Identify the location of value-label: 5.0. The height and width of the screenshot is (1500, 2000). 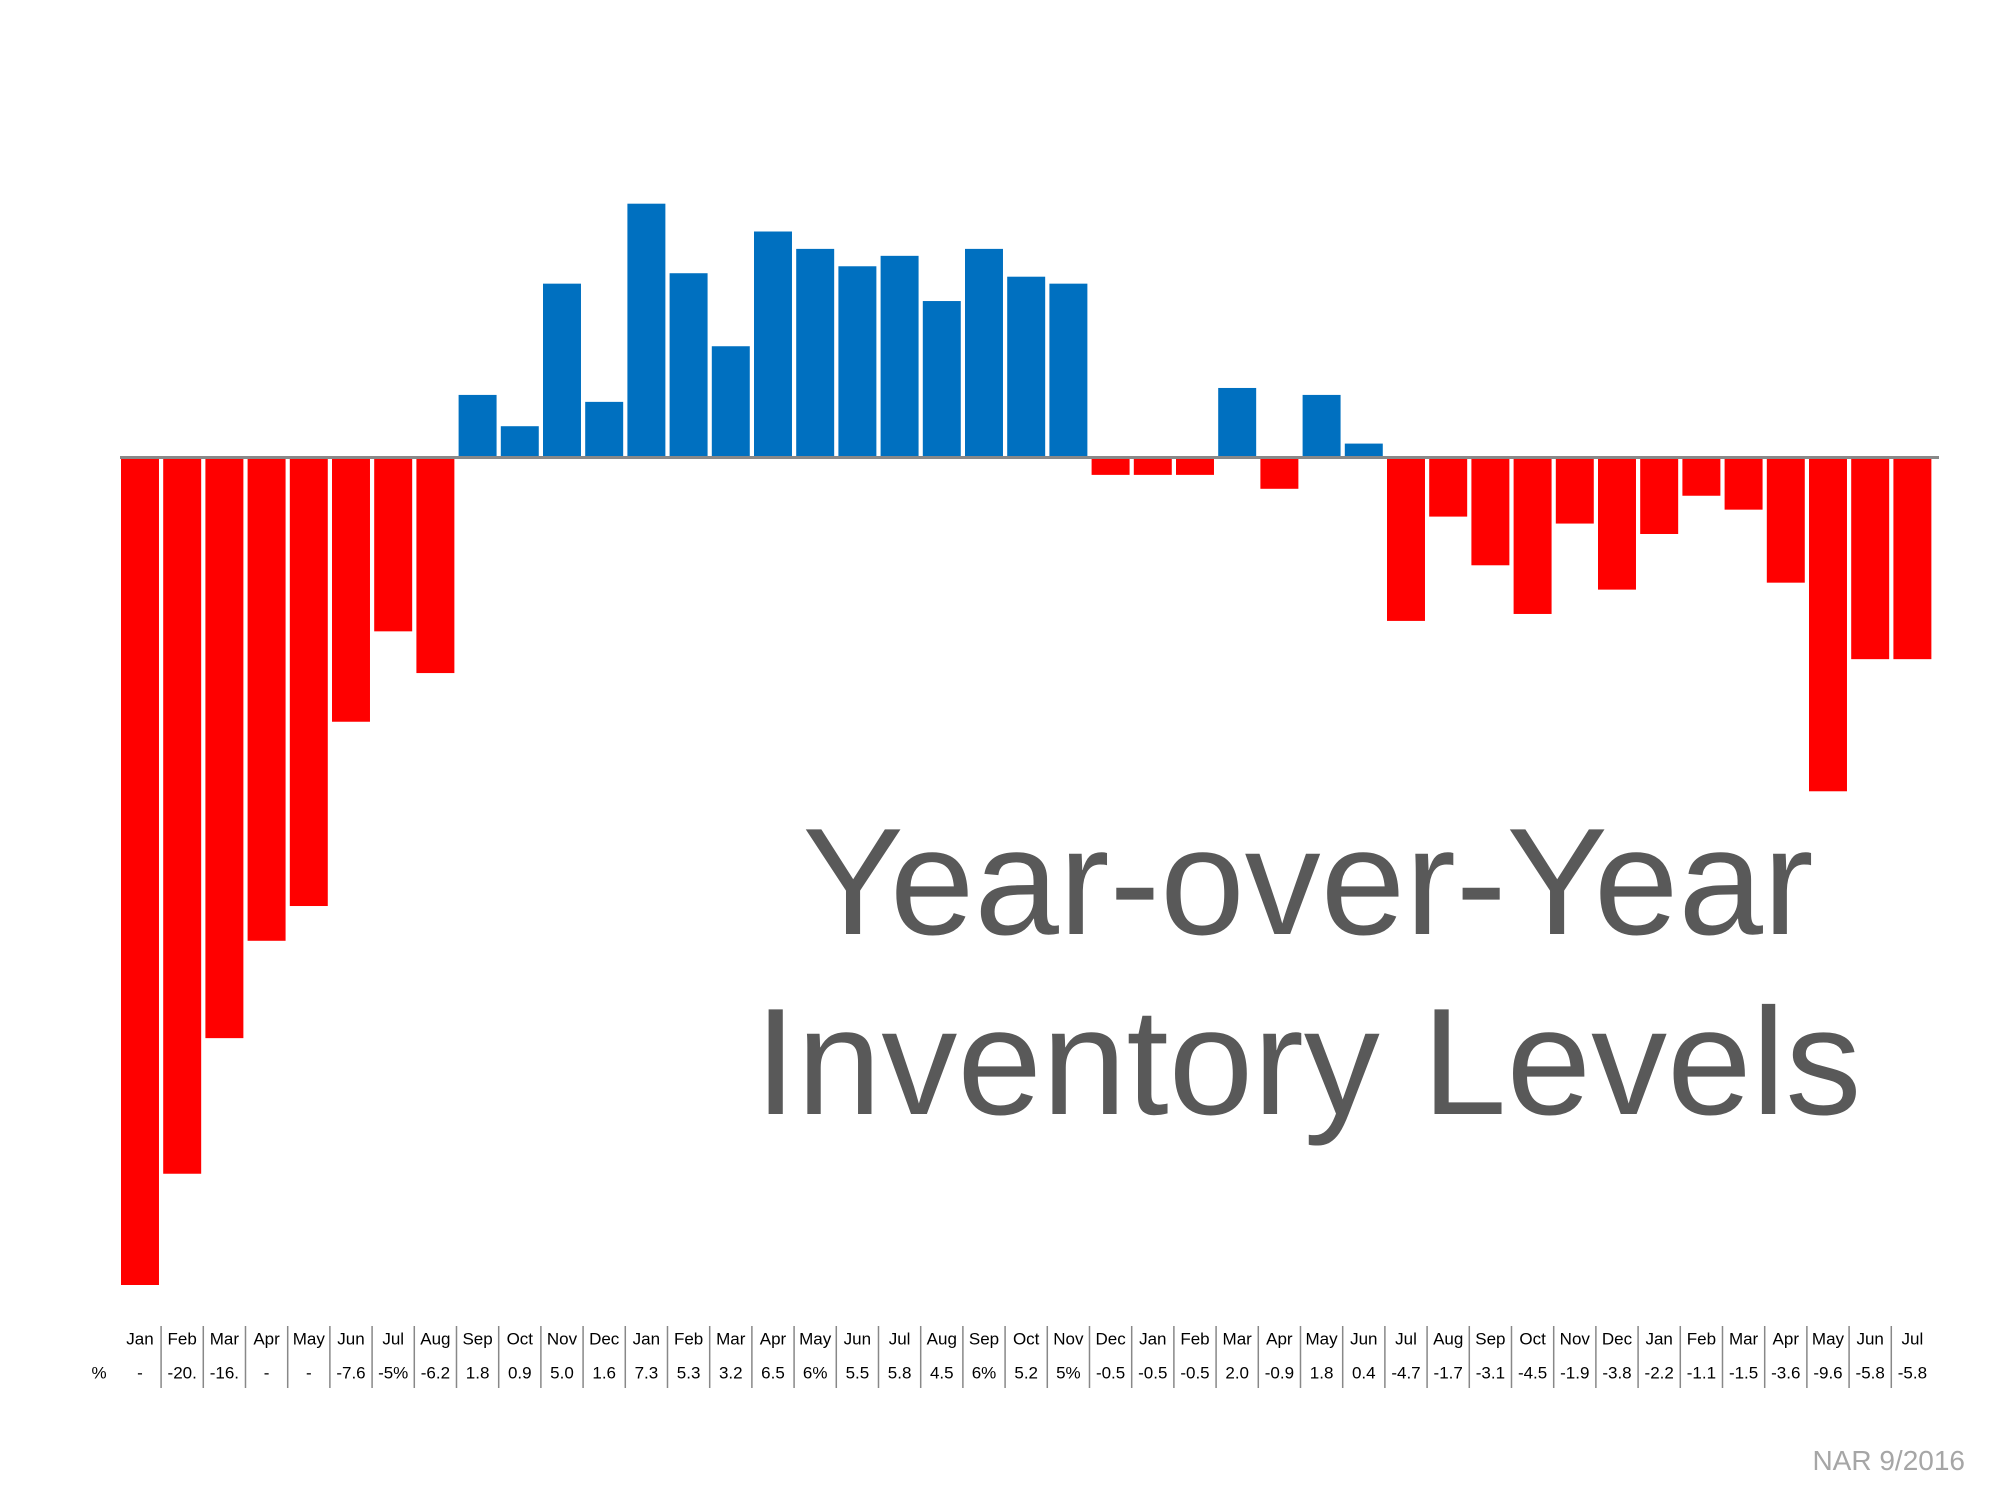
(562, 1372).